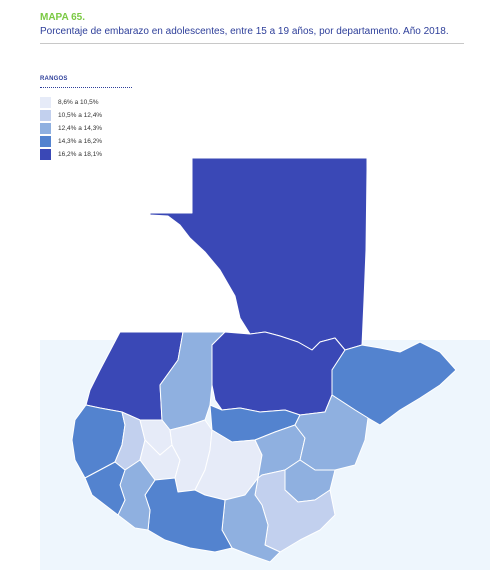 The width and height of the screenshot is (490, 570). I want to click on legend-title: RANGOS, so click(54, 79).